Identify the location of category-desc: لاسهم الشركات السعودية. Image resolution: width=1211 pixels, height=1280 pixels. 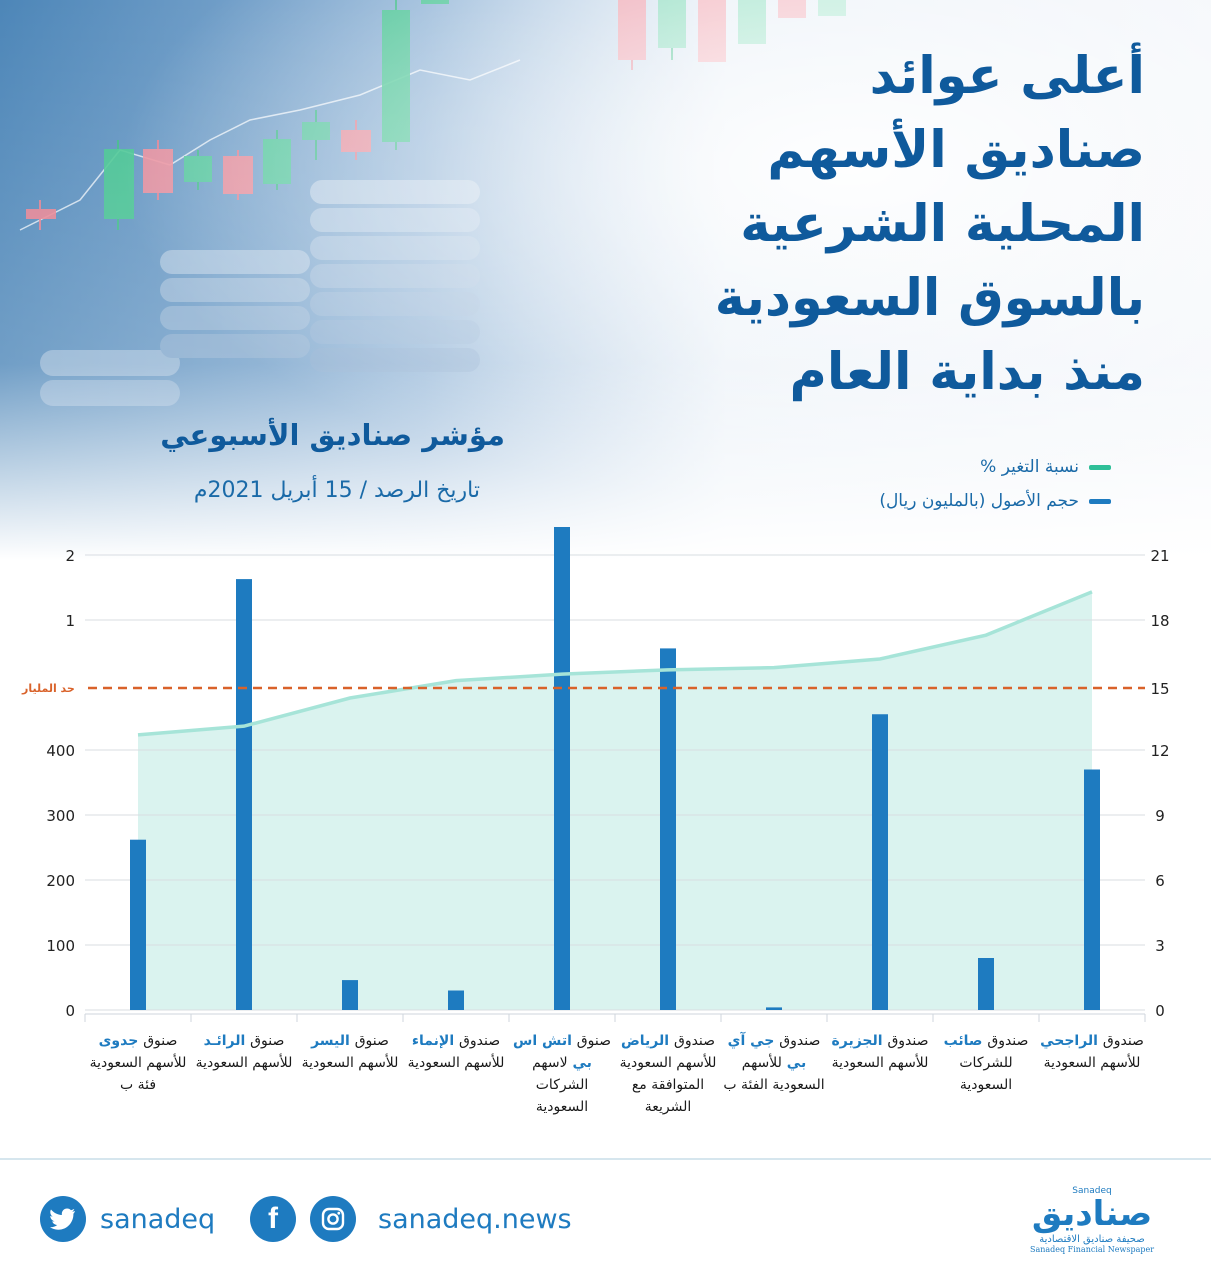
(560, 1085).